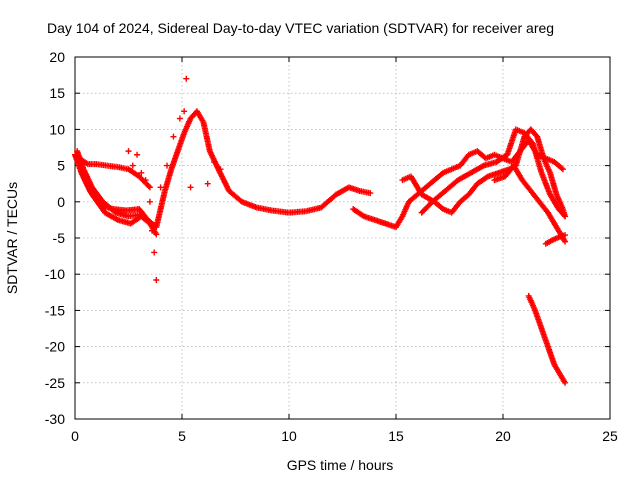 Image resolution: width=640 pixels, height=480 pixels. I want to click on y-tick-label: 10, so click(57, 129).